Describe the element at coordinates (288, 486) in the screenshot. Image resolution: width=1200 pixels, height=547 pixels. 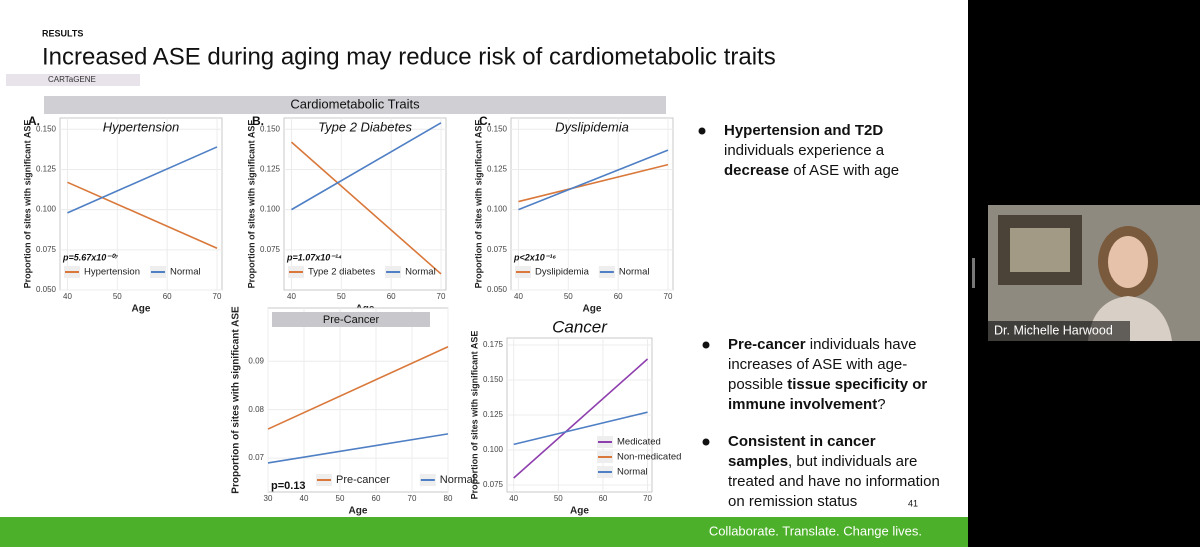
I see `p-value: p=0.13` at that location.